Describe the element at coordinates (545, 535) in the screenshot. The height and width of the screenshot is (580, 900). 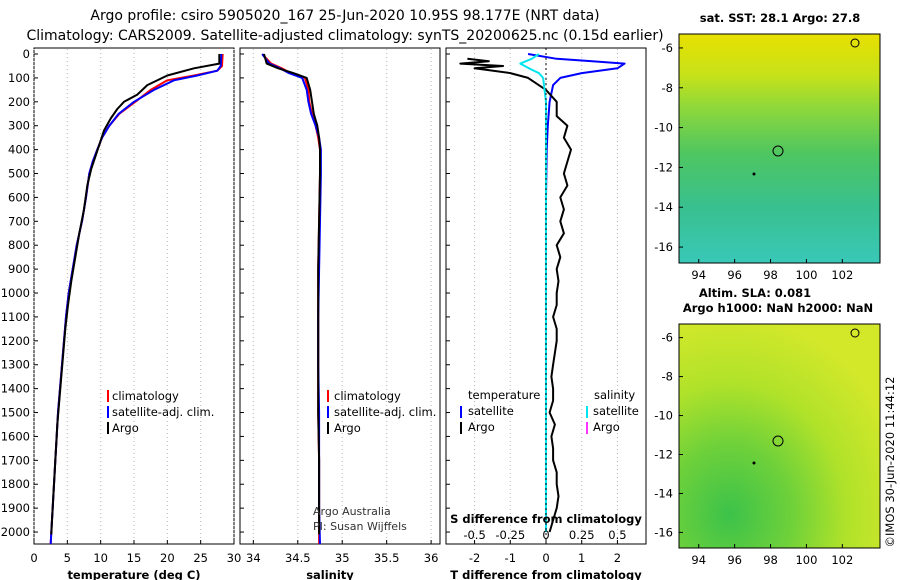
I see `s-tick-label: 0` at that location.